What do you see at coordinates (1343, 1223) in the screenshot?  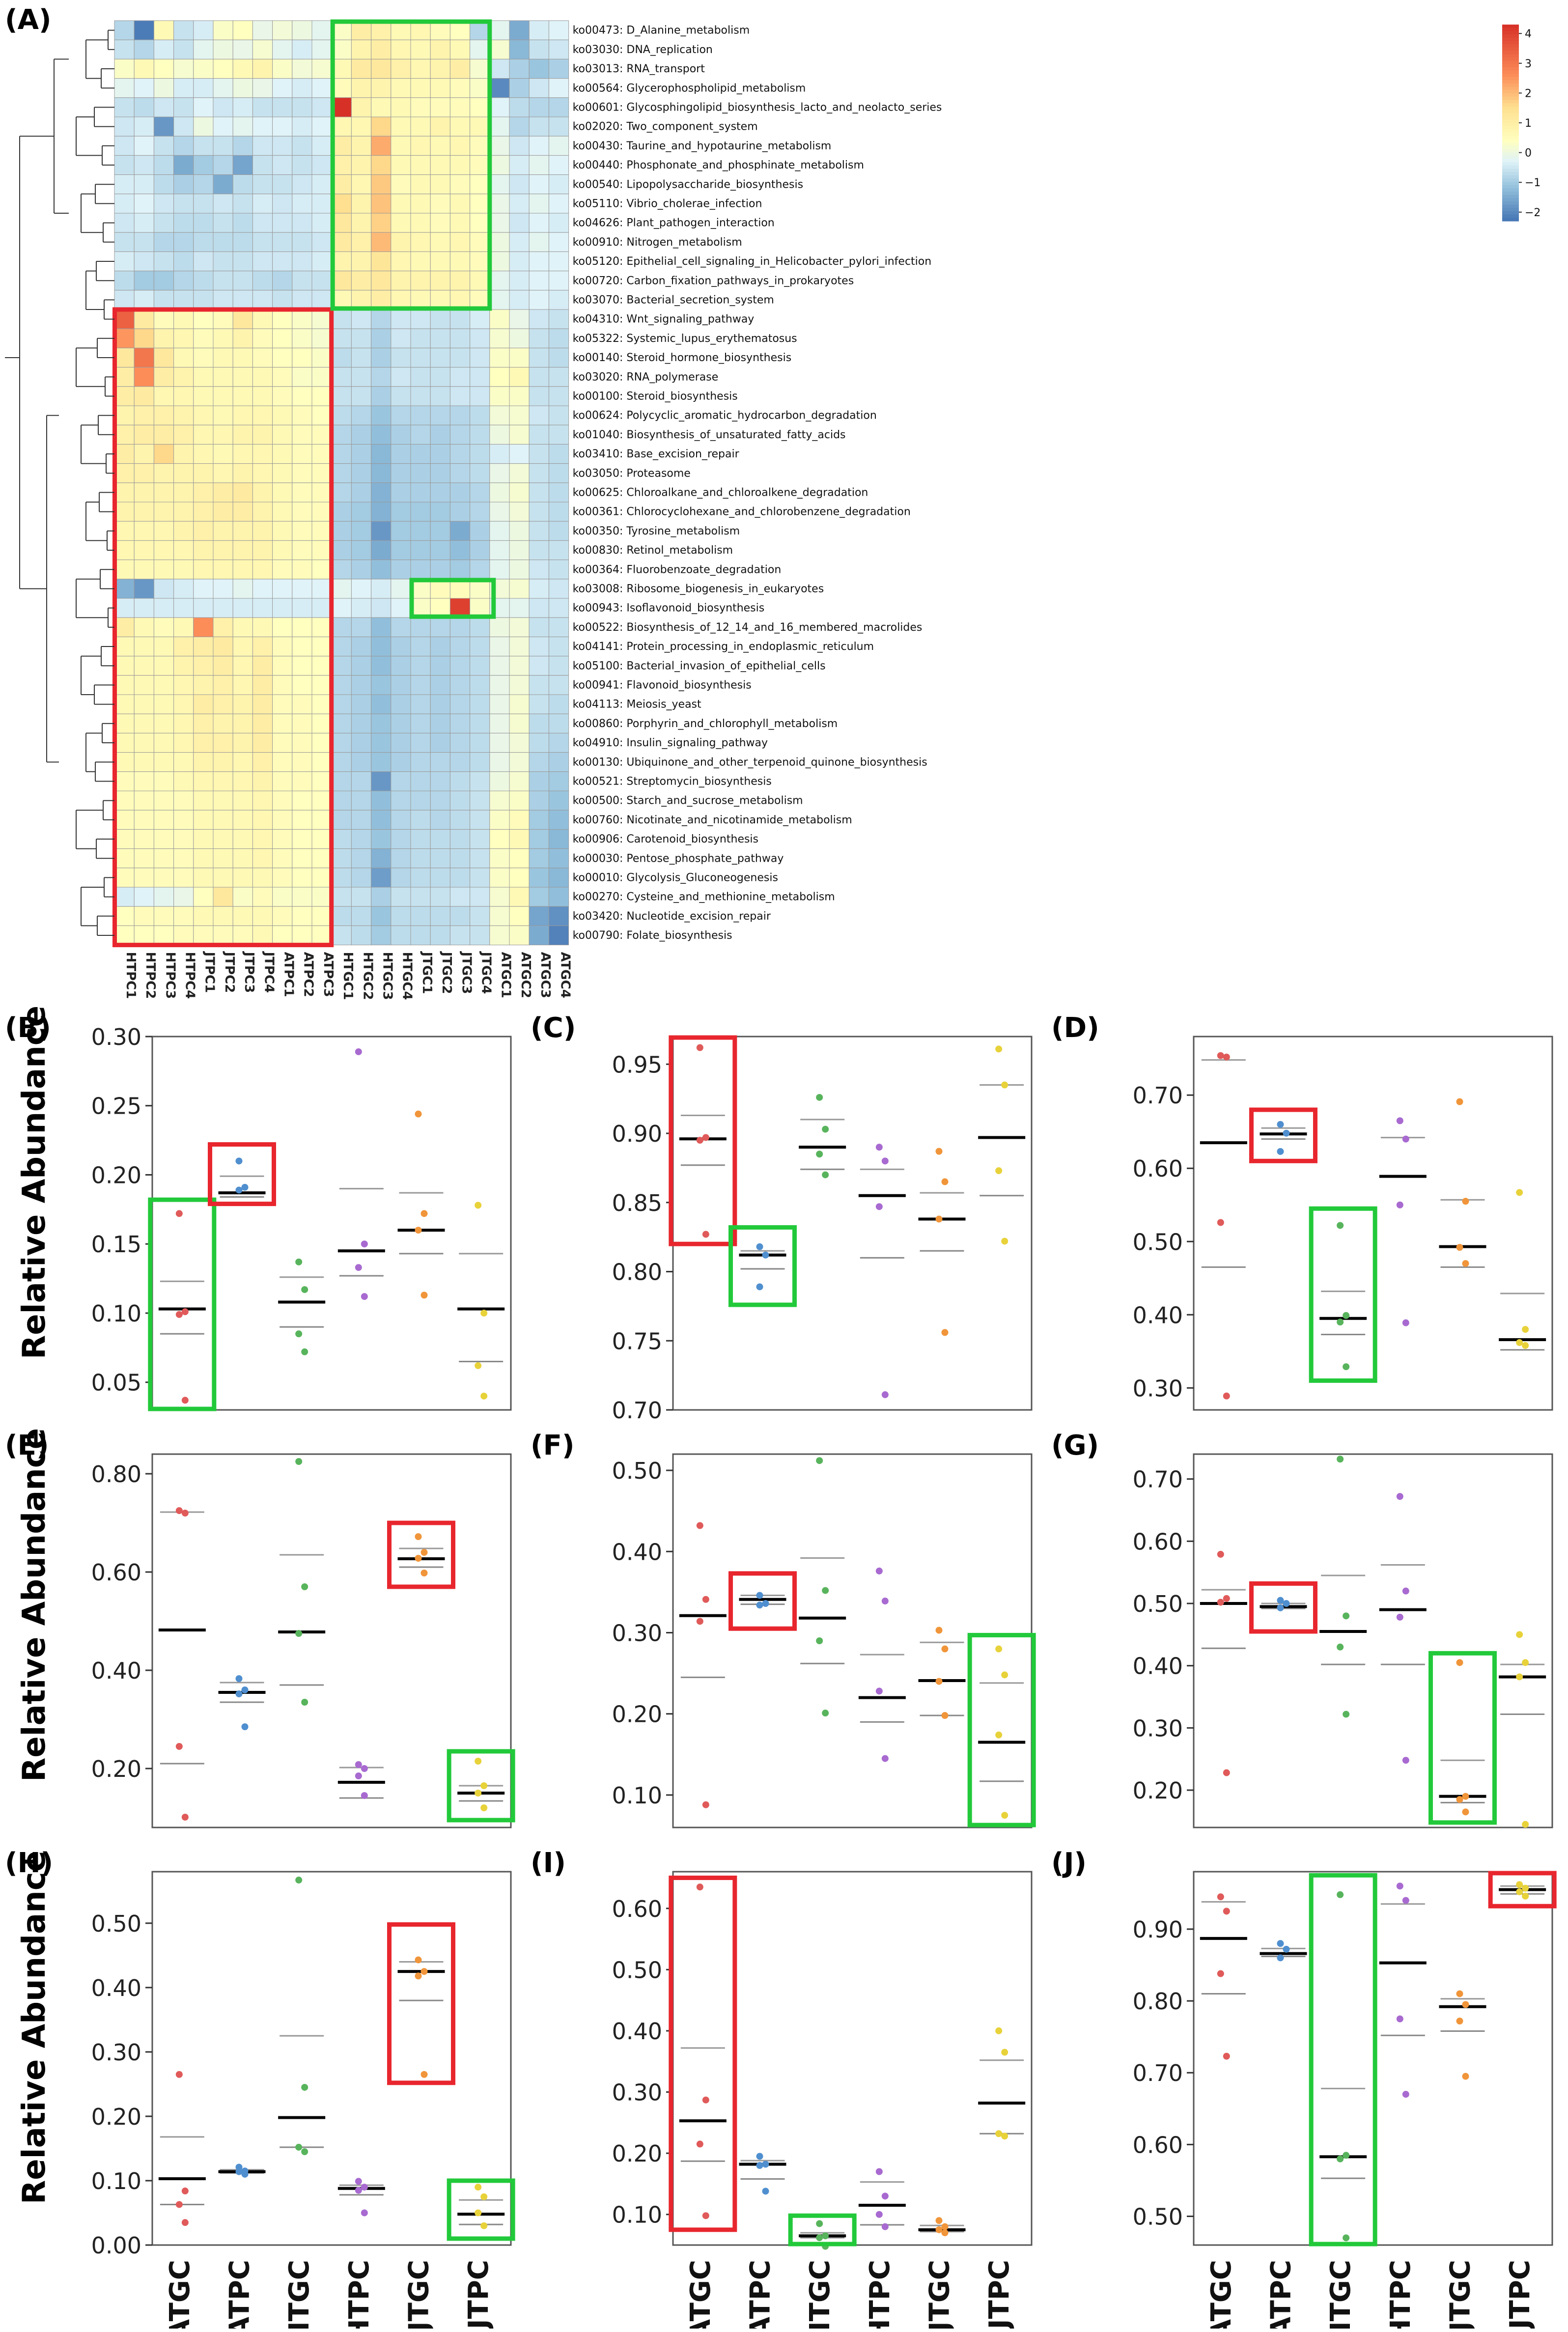 I see `dot-plot-d: 0.300.400.500.600.70` at bounding box center [1343, 1223].